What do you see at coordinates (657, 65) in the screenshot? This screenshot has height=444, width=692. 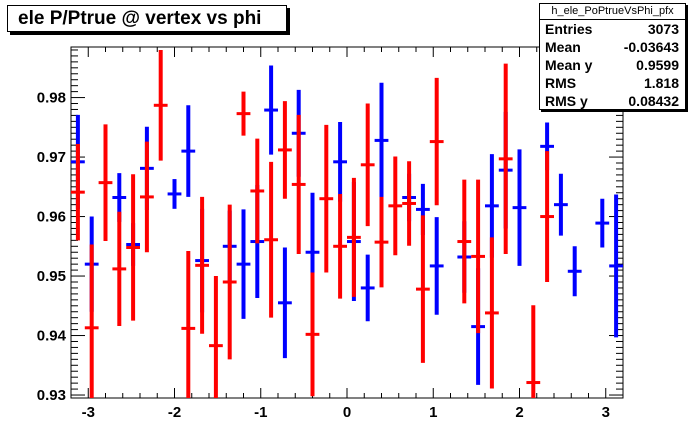 I see `stats-value: 0.9599` at bounding box center [657, 65].